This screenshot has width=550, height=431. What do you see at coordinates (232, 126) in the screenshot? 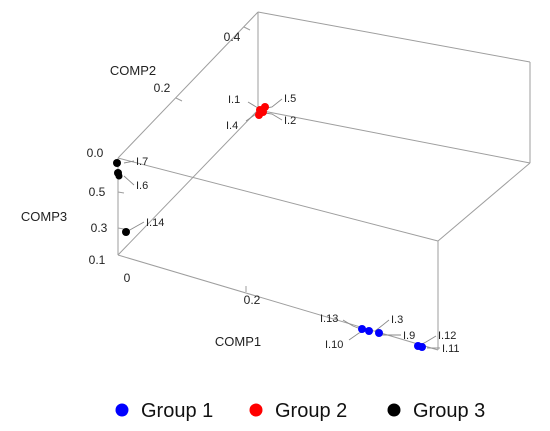
I see `point-label-I.4: I.4` at bounding box center [232, 126].